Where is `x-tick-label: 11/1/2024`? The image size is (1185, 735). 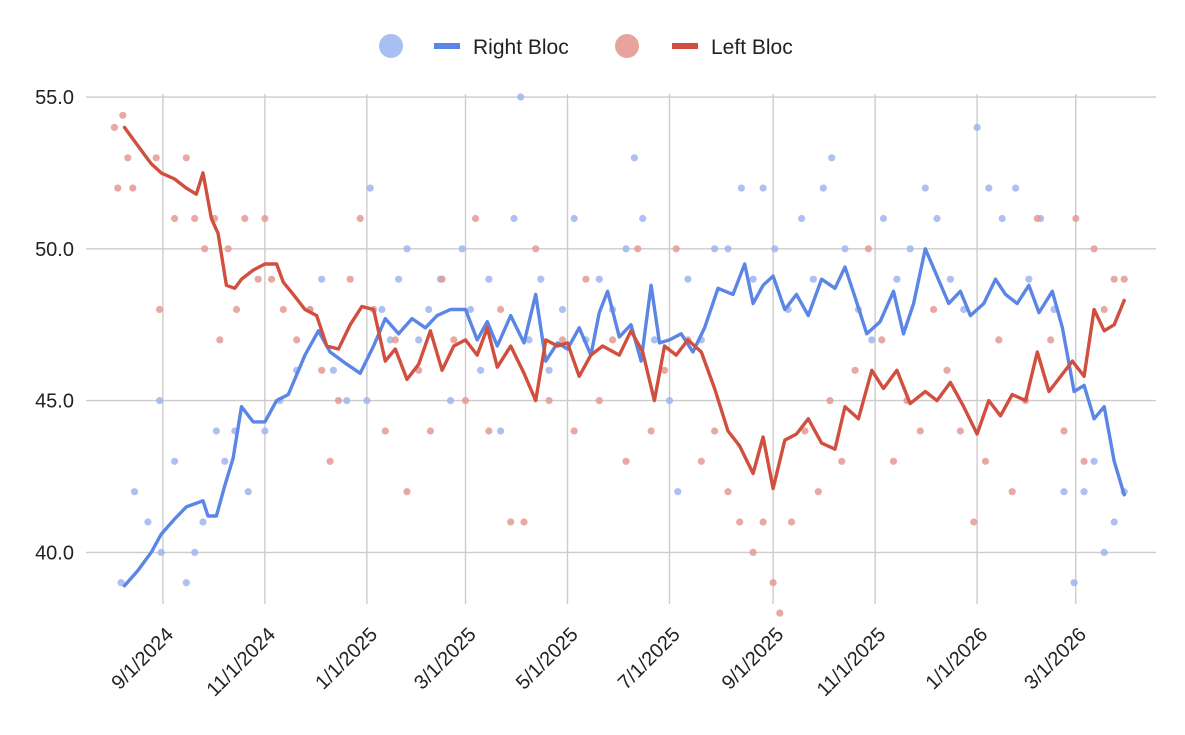
x-tick-label: 11/1/2024 is located at coordinates (241, 662).